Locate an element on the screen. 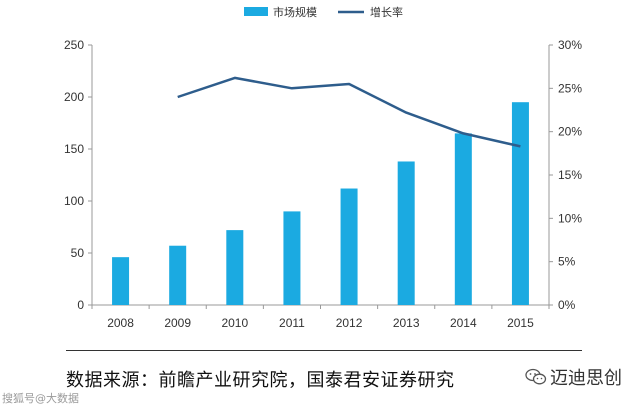 Image resolution: width=640 pixels, height=409 pixels. right-tick-label: 10% is located at coordinates (570, 218).